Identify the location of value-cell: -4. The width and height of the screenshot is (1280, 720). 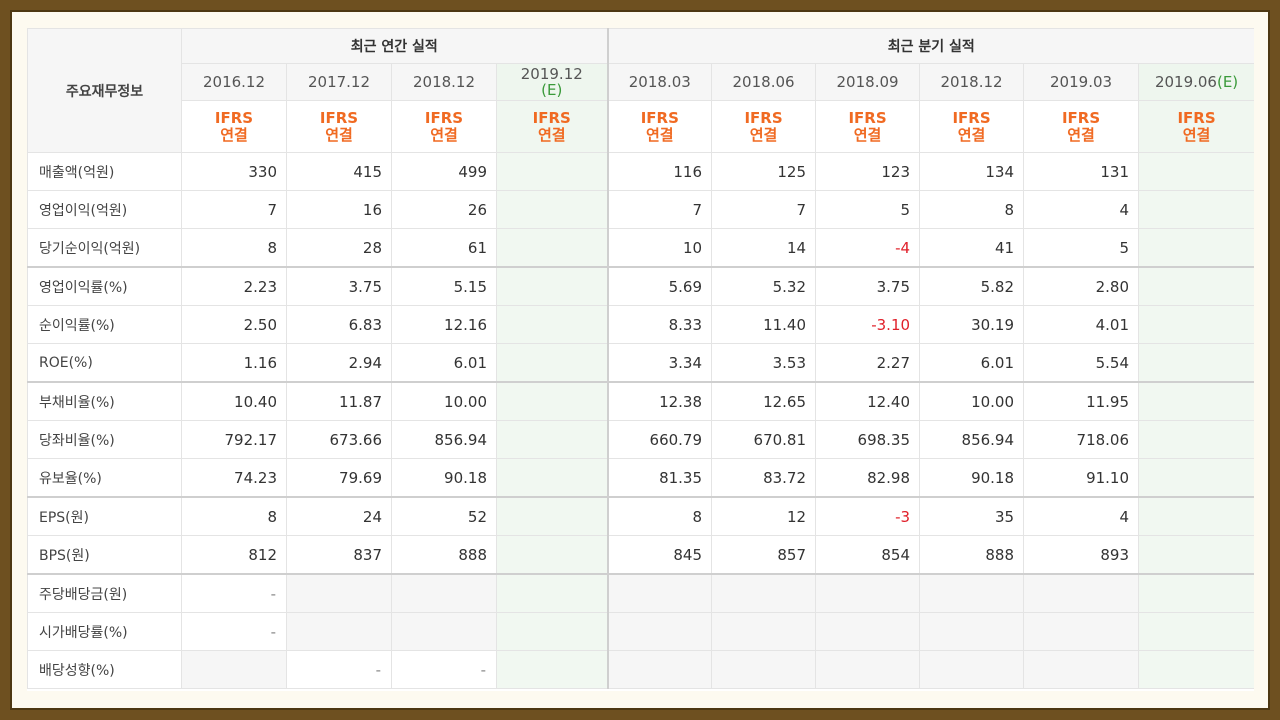
(868, 248).